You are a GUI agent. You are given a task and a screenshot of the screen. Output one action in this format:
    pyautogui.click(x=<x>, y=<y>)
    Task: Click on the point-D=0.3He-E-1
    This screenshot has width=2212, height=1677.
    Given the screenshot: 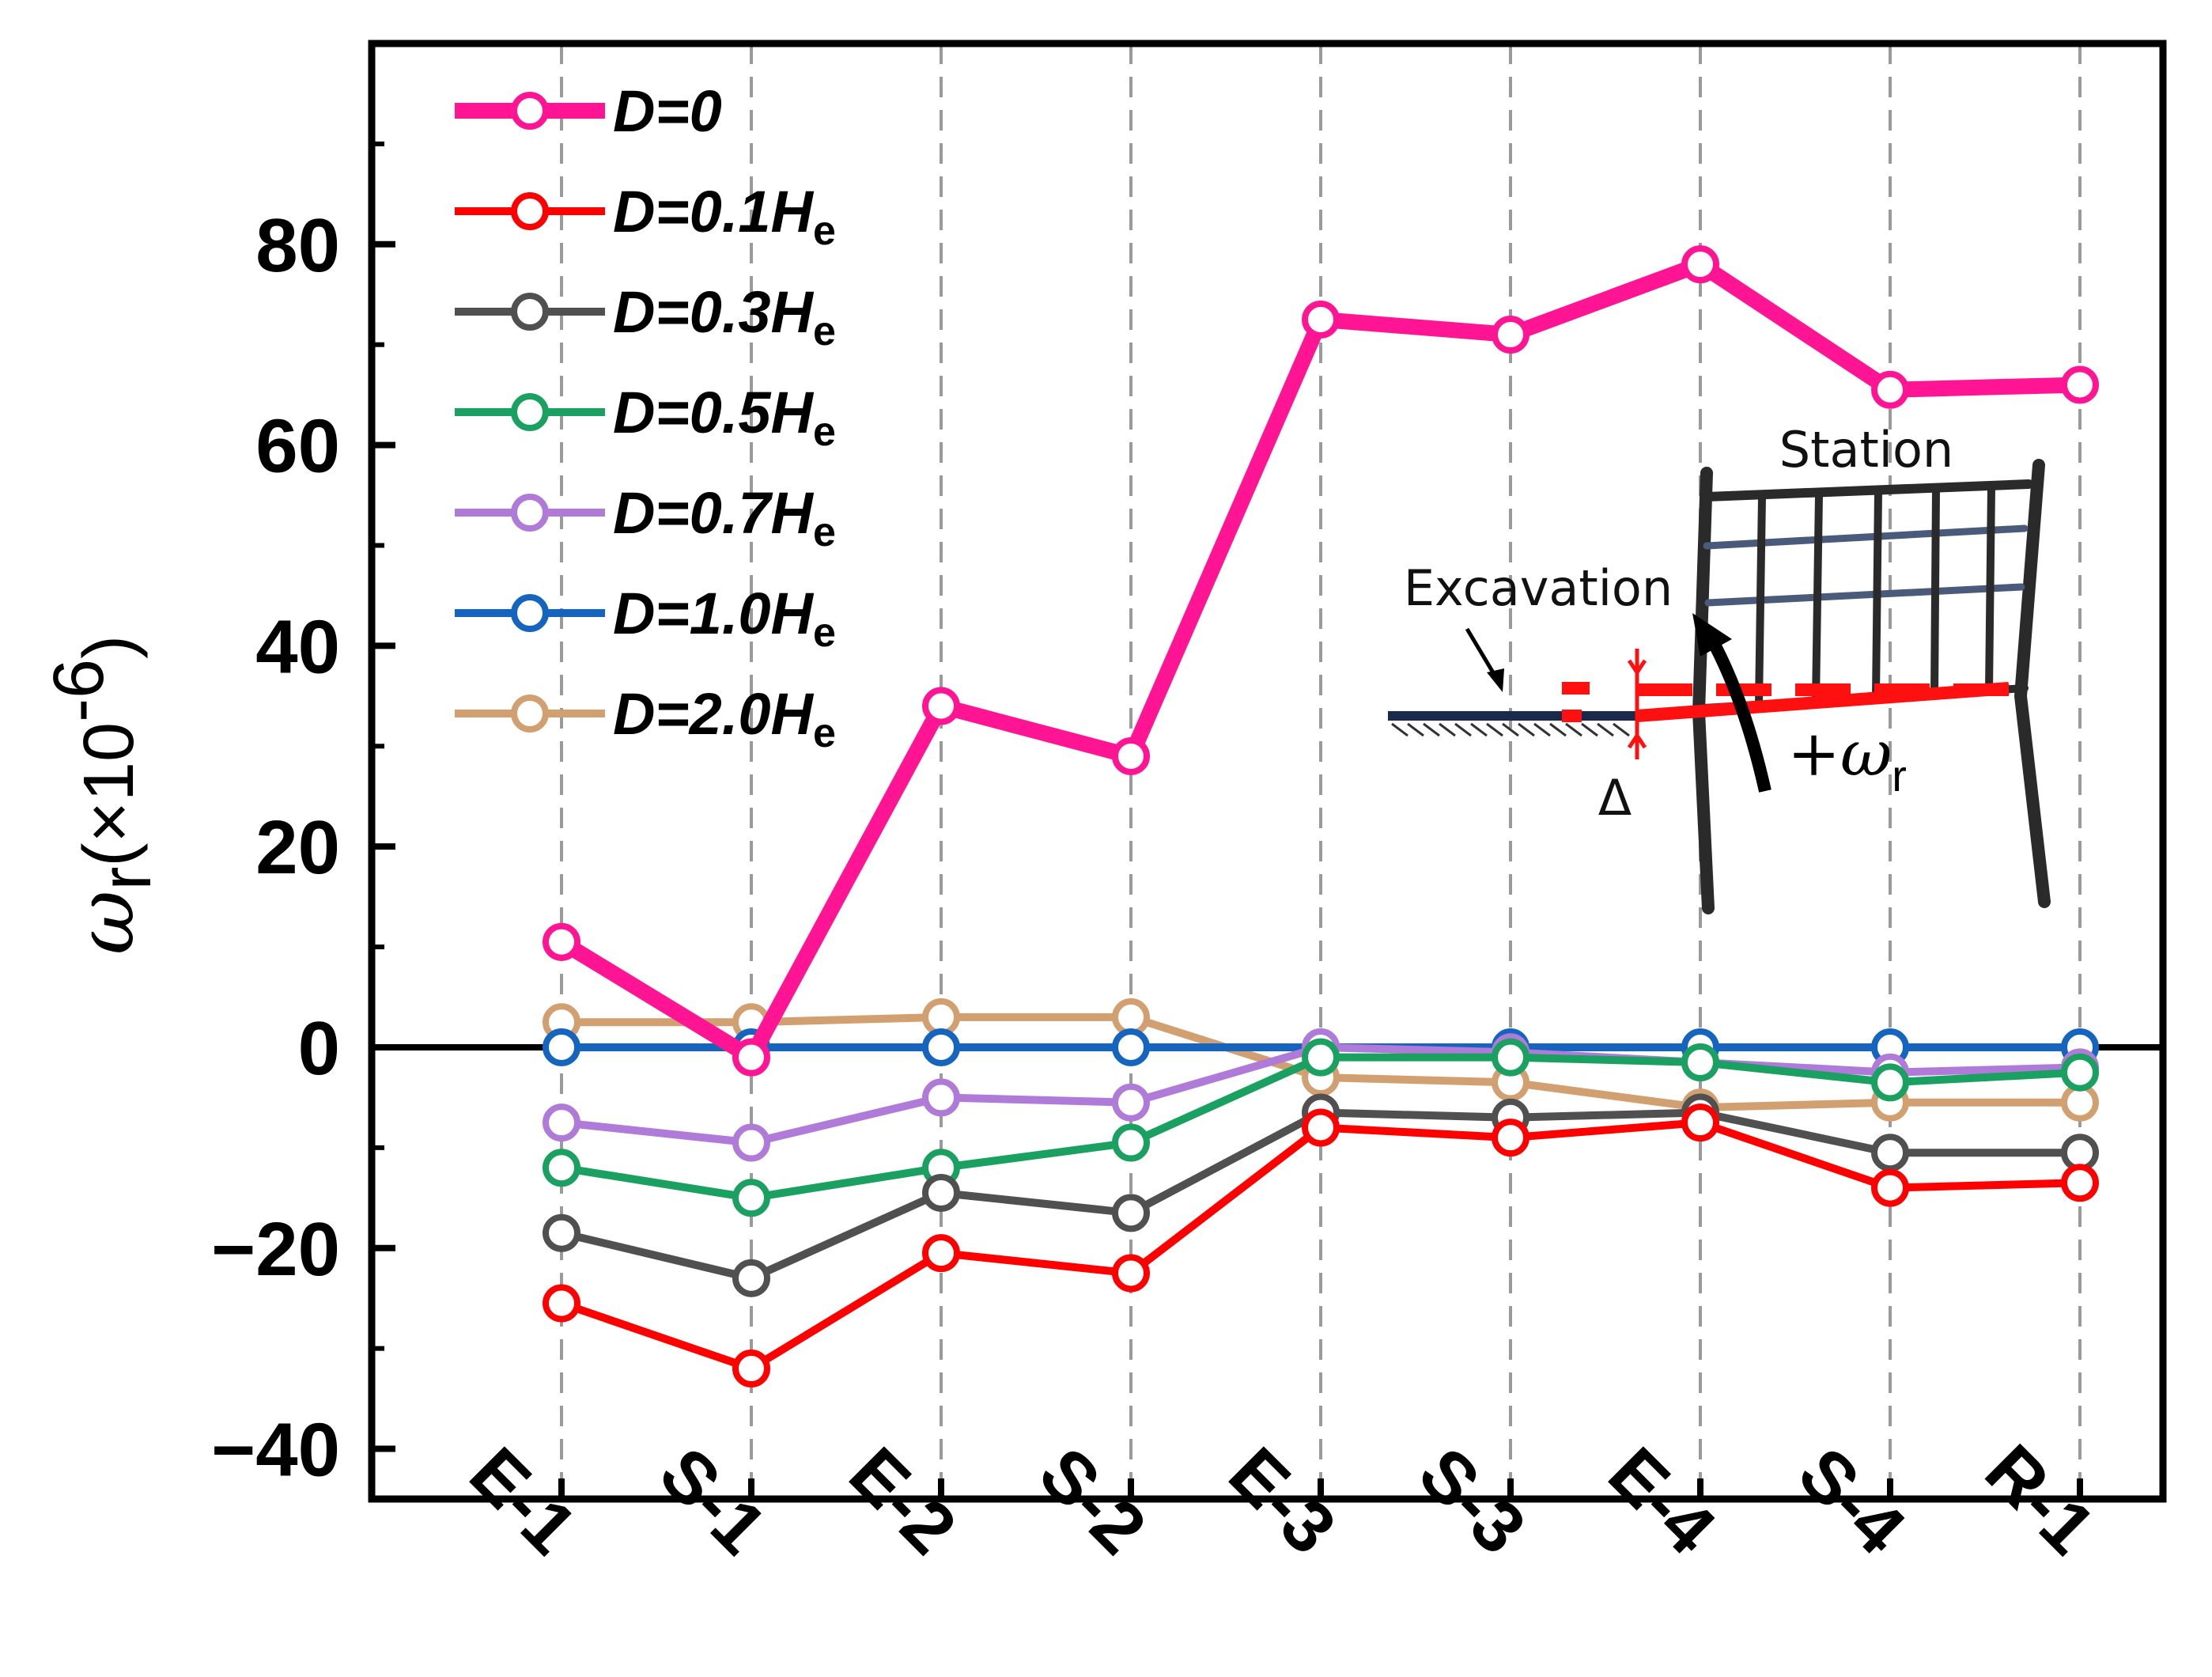 What is the action you would take?
    pyautogui.click(x=562, y=1232)
    